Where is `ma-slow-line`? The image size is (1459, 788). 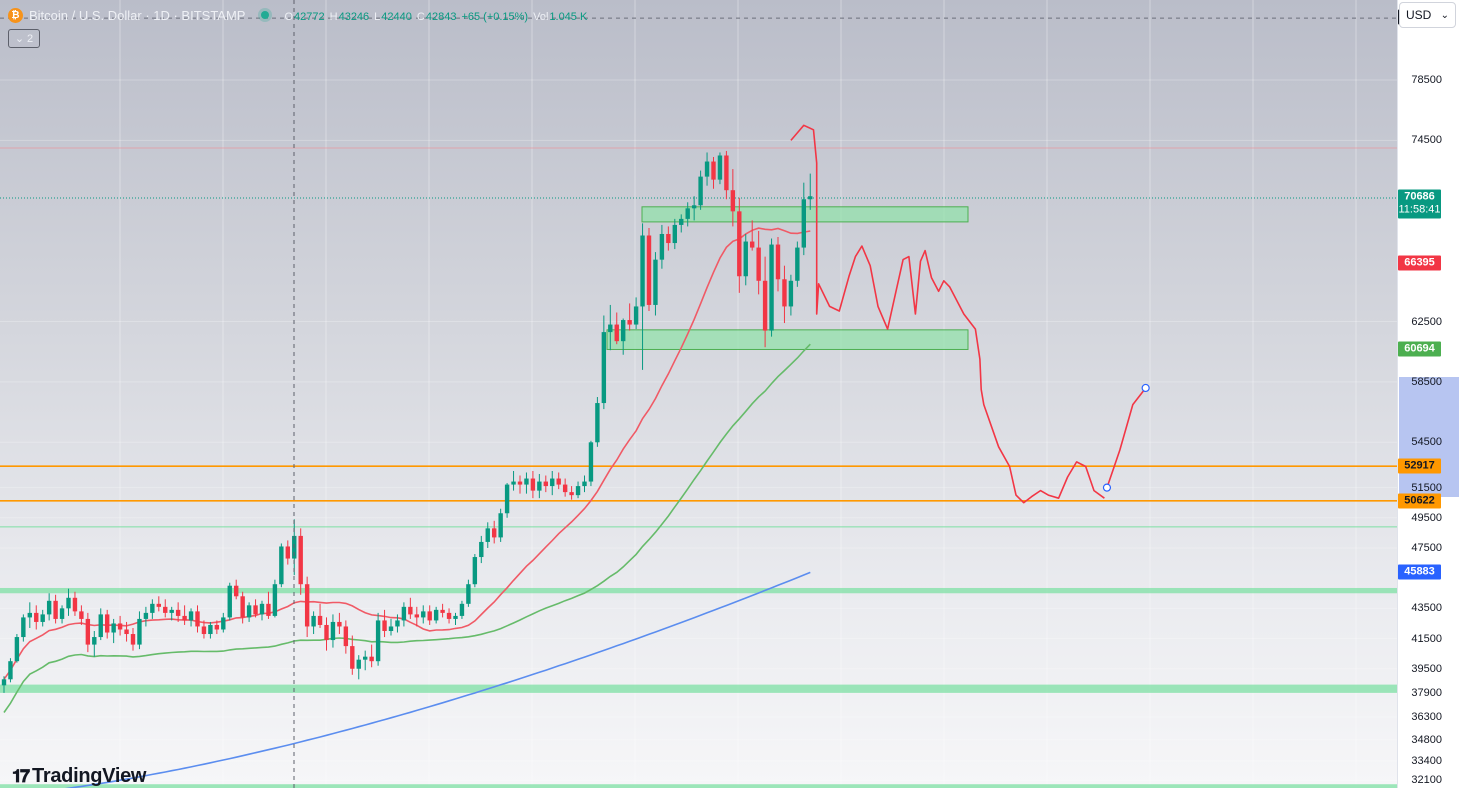
ma-slow-line is located at coordinates (437, 679).